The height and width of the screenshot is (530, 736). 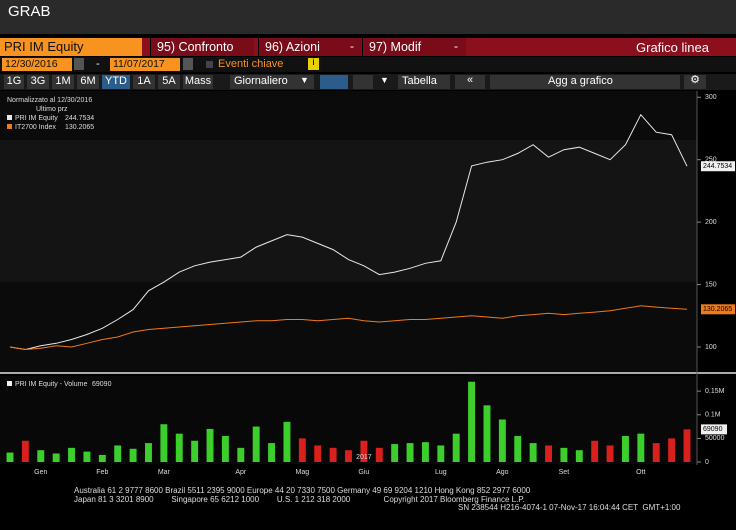 What do you see at coordinates (303, 472) in the screenshot?
I see `x-tick-label: Mag` at bounding box center [303, 472].